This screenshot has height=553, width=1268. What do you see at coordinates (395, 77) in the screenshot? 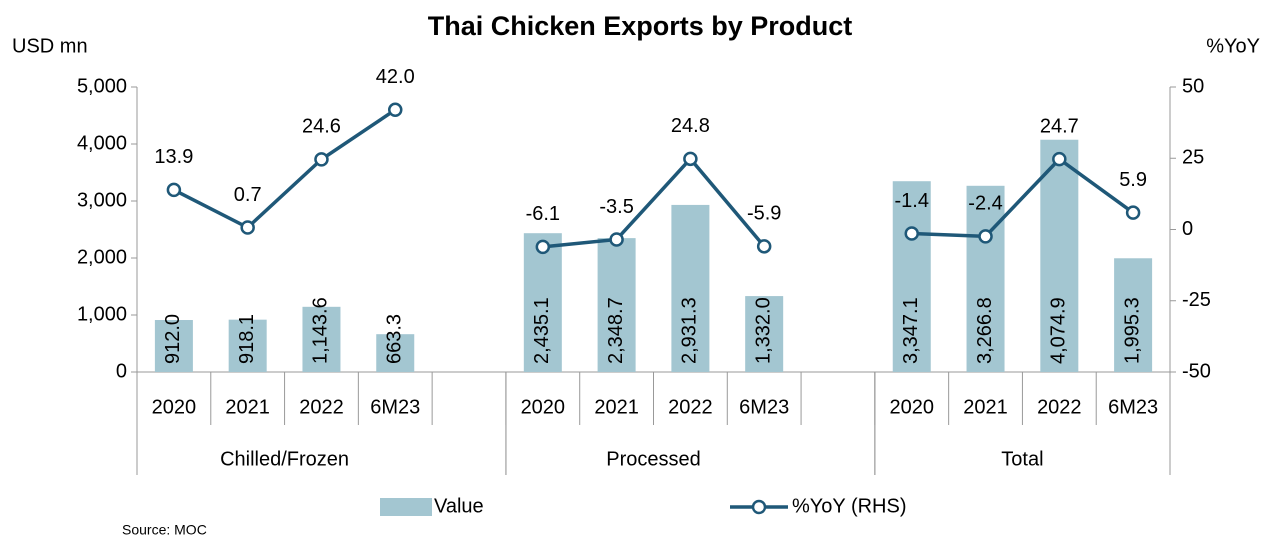
I see `yoy-value-label: 42.0` at bounding box center [395, 77].